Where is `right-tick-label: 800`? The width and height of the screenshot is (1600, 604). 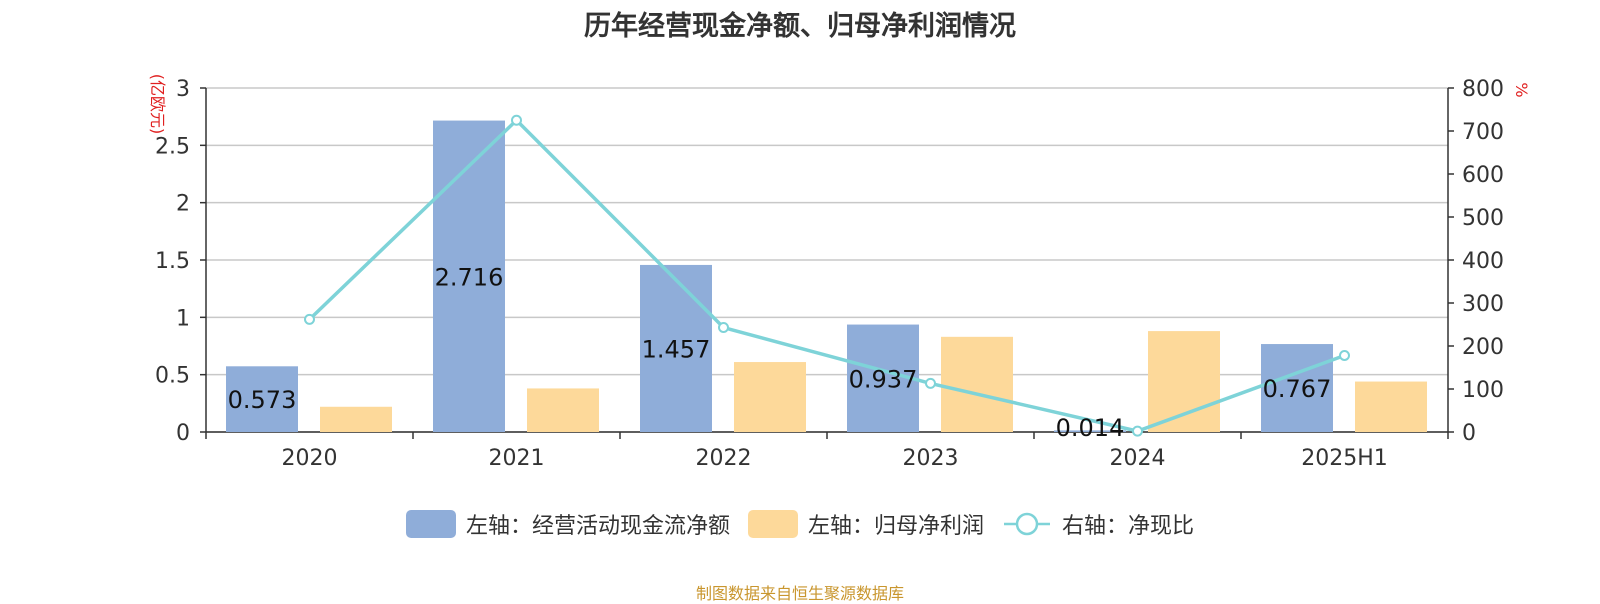
right-tick-label: 800 is located at coordinates (1483, 89).